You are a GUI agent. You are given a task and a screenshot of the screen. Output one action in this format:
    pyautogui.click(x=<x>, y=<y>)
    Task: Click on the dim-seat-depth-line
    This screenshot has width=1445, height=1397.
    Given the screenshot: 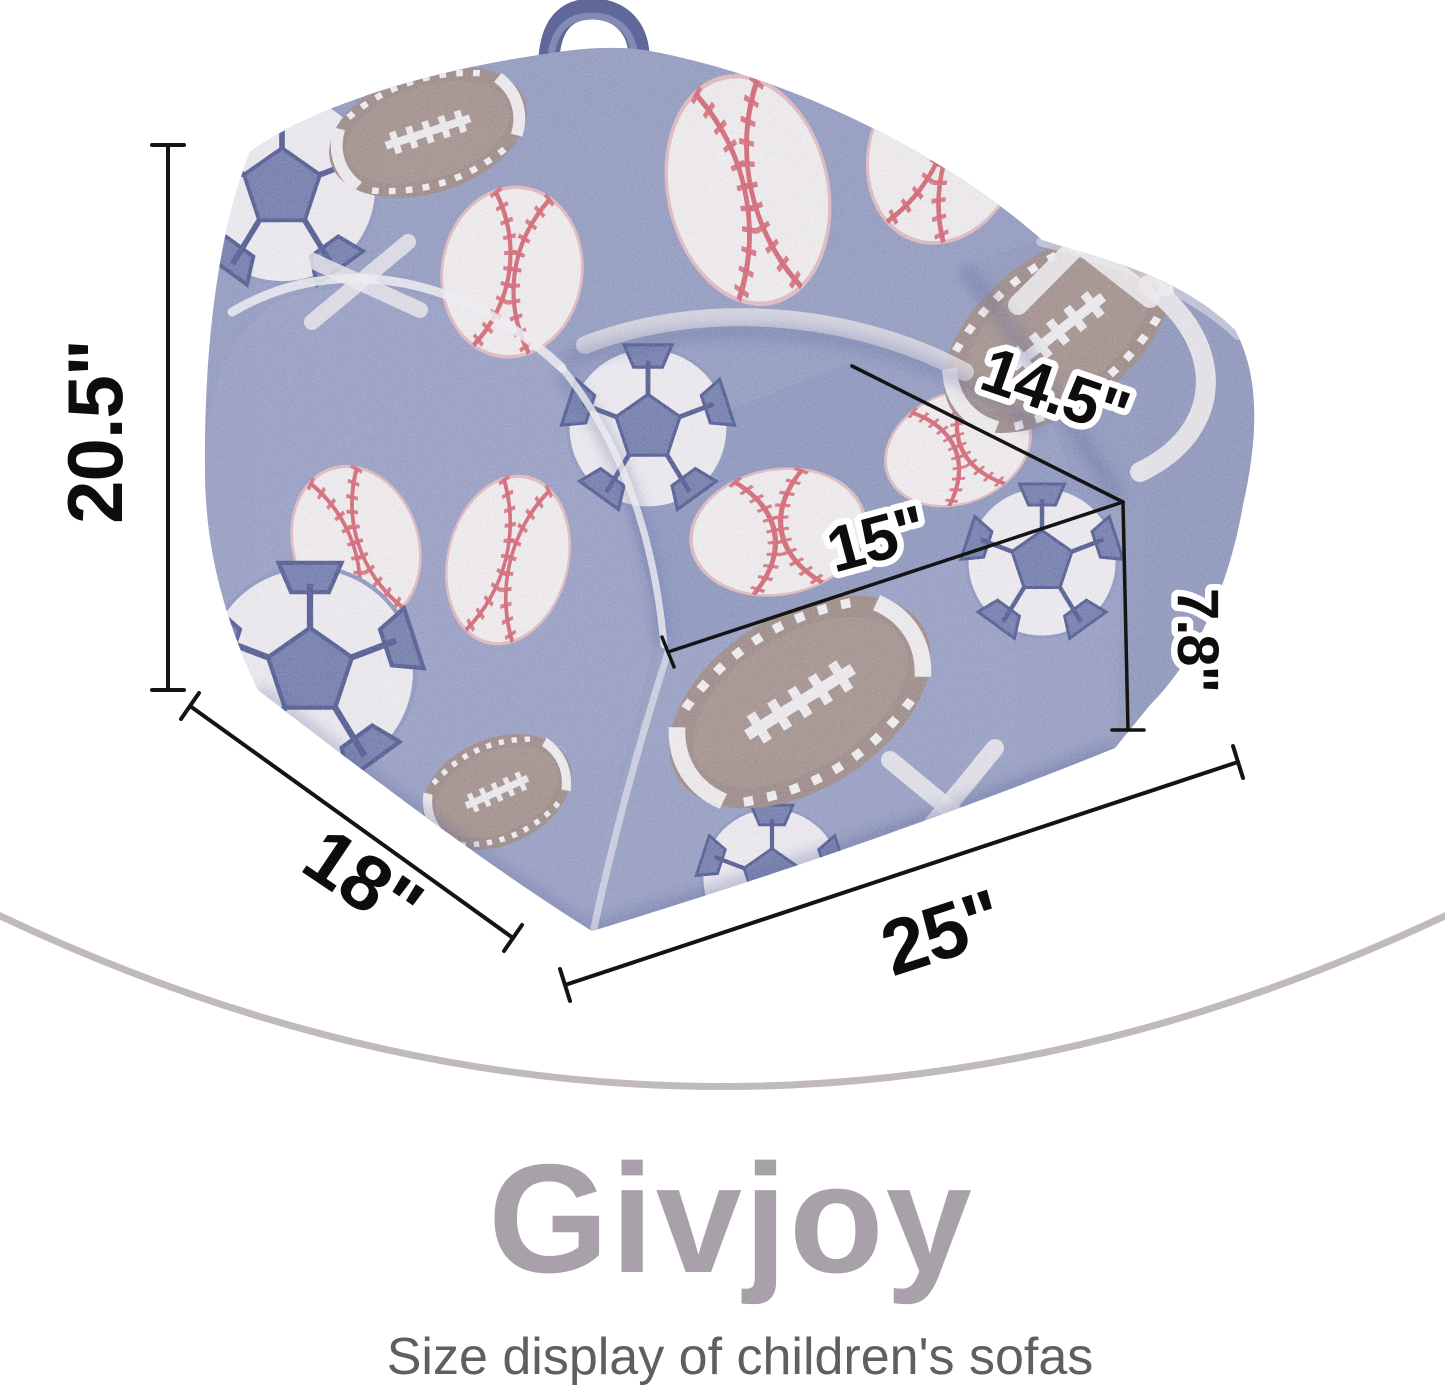 What is the action you would take?
    pyautogui.click(x=987, y=434)
    